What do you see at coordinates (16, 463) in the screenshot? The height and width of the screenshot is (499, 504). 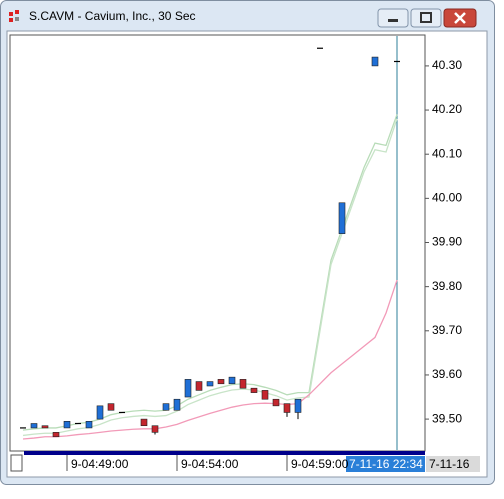 I see `scroll-box` at bounding box center [16, 463].